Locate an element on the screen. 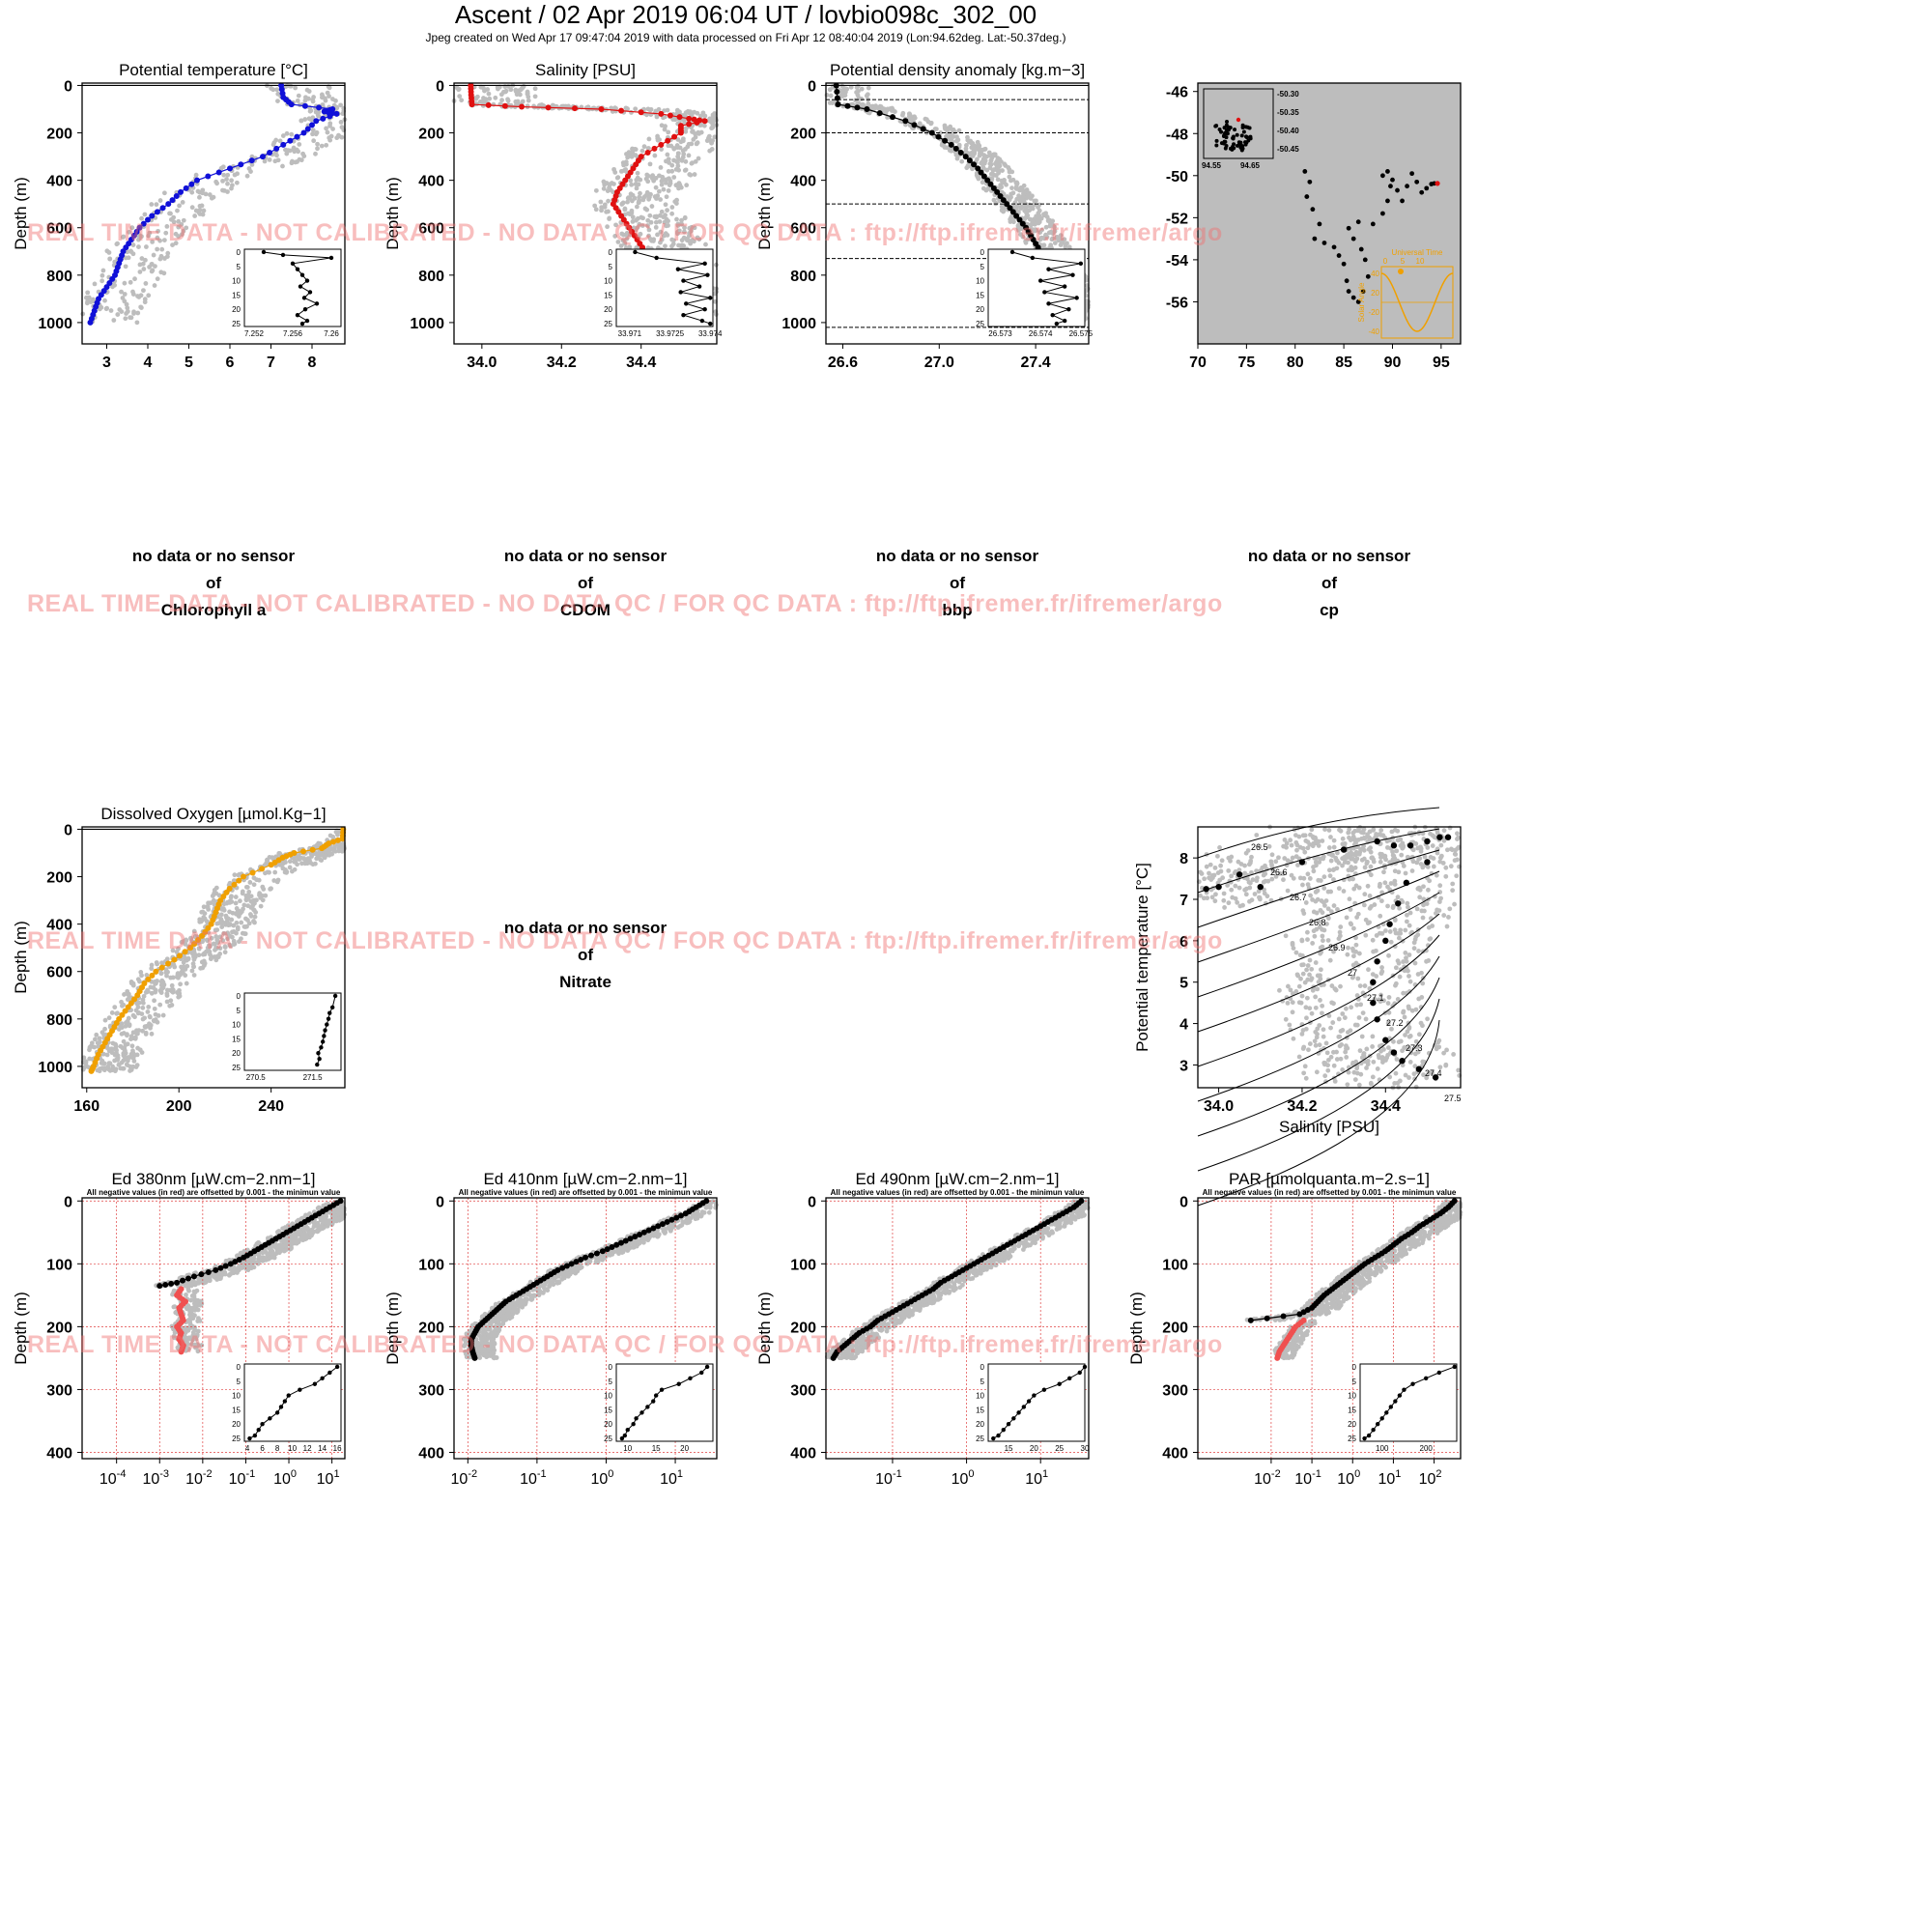 The width and height of the screenshot is (1932, 1932). xtick-label: 34.0 is located at coordinates (482, 363).